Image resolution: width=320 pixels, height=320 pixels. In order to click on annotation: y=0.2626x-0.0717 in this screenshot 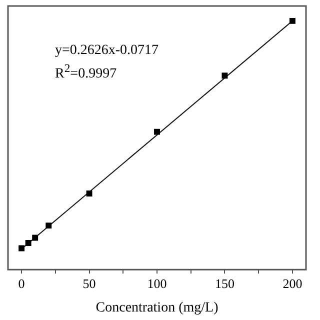, I will do `click(107, 51)`.